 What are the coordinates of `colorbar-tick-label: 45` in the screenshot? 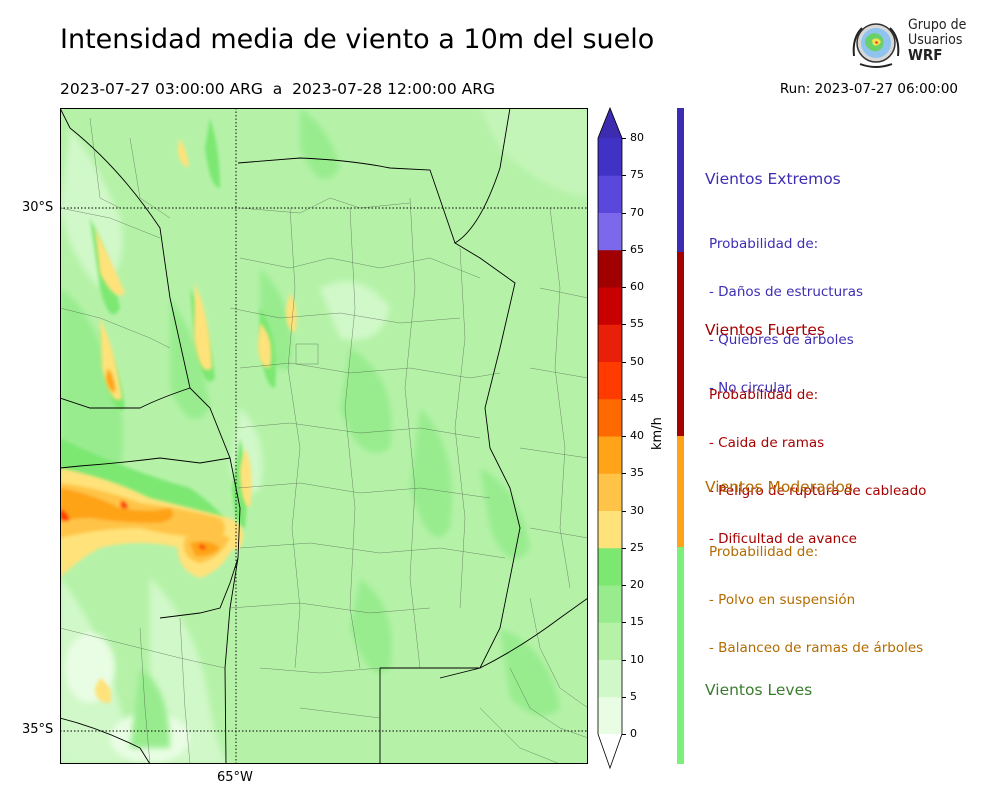 It's located at (637, 398).